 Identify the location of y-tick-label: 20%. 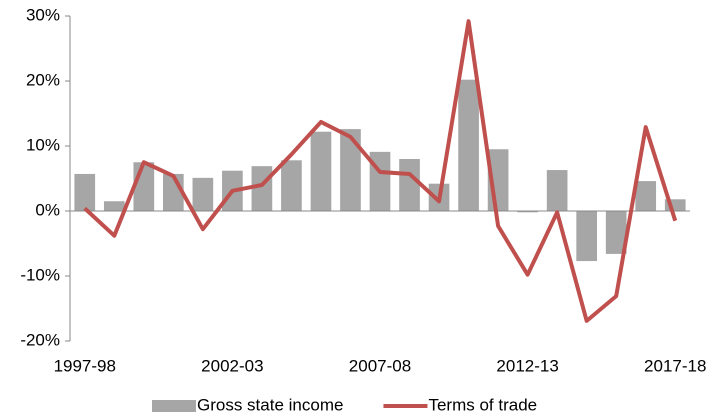
(43, 79).